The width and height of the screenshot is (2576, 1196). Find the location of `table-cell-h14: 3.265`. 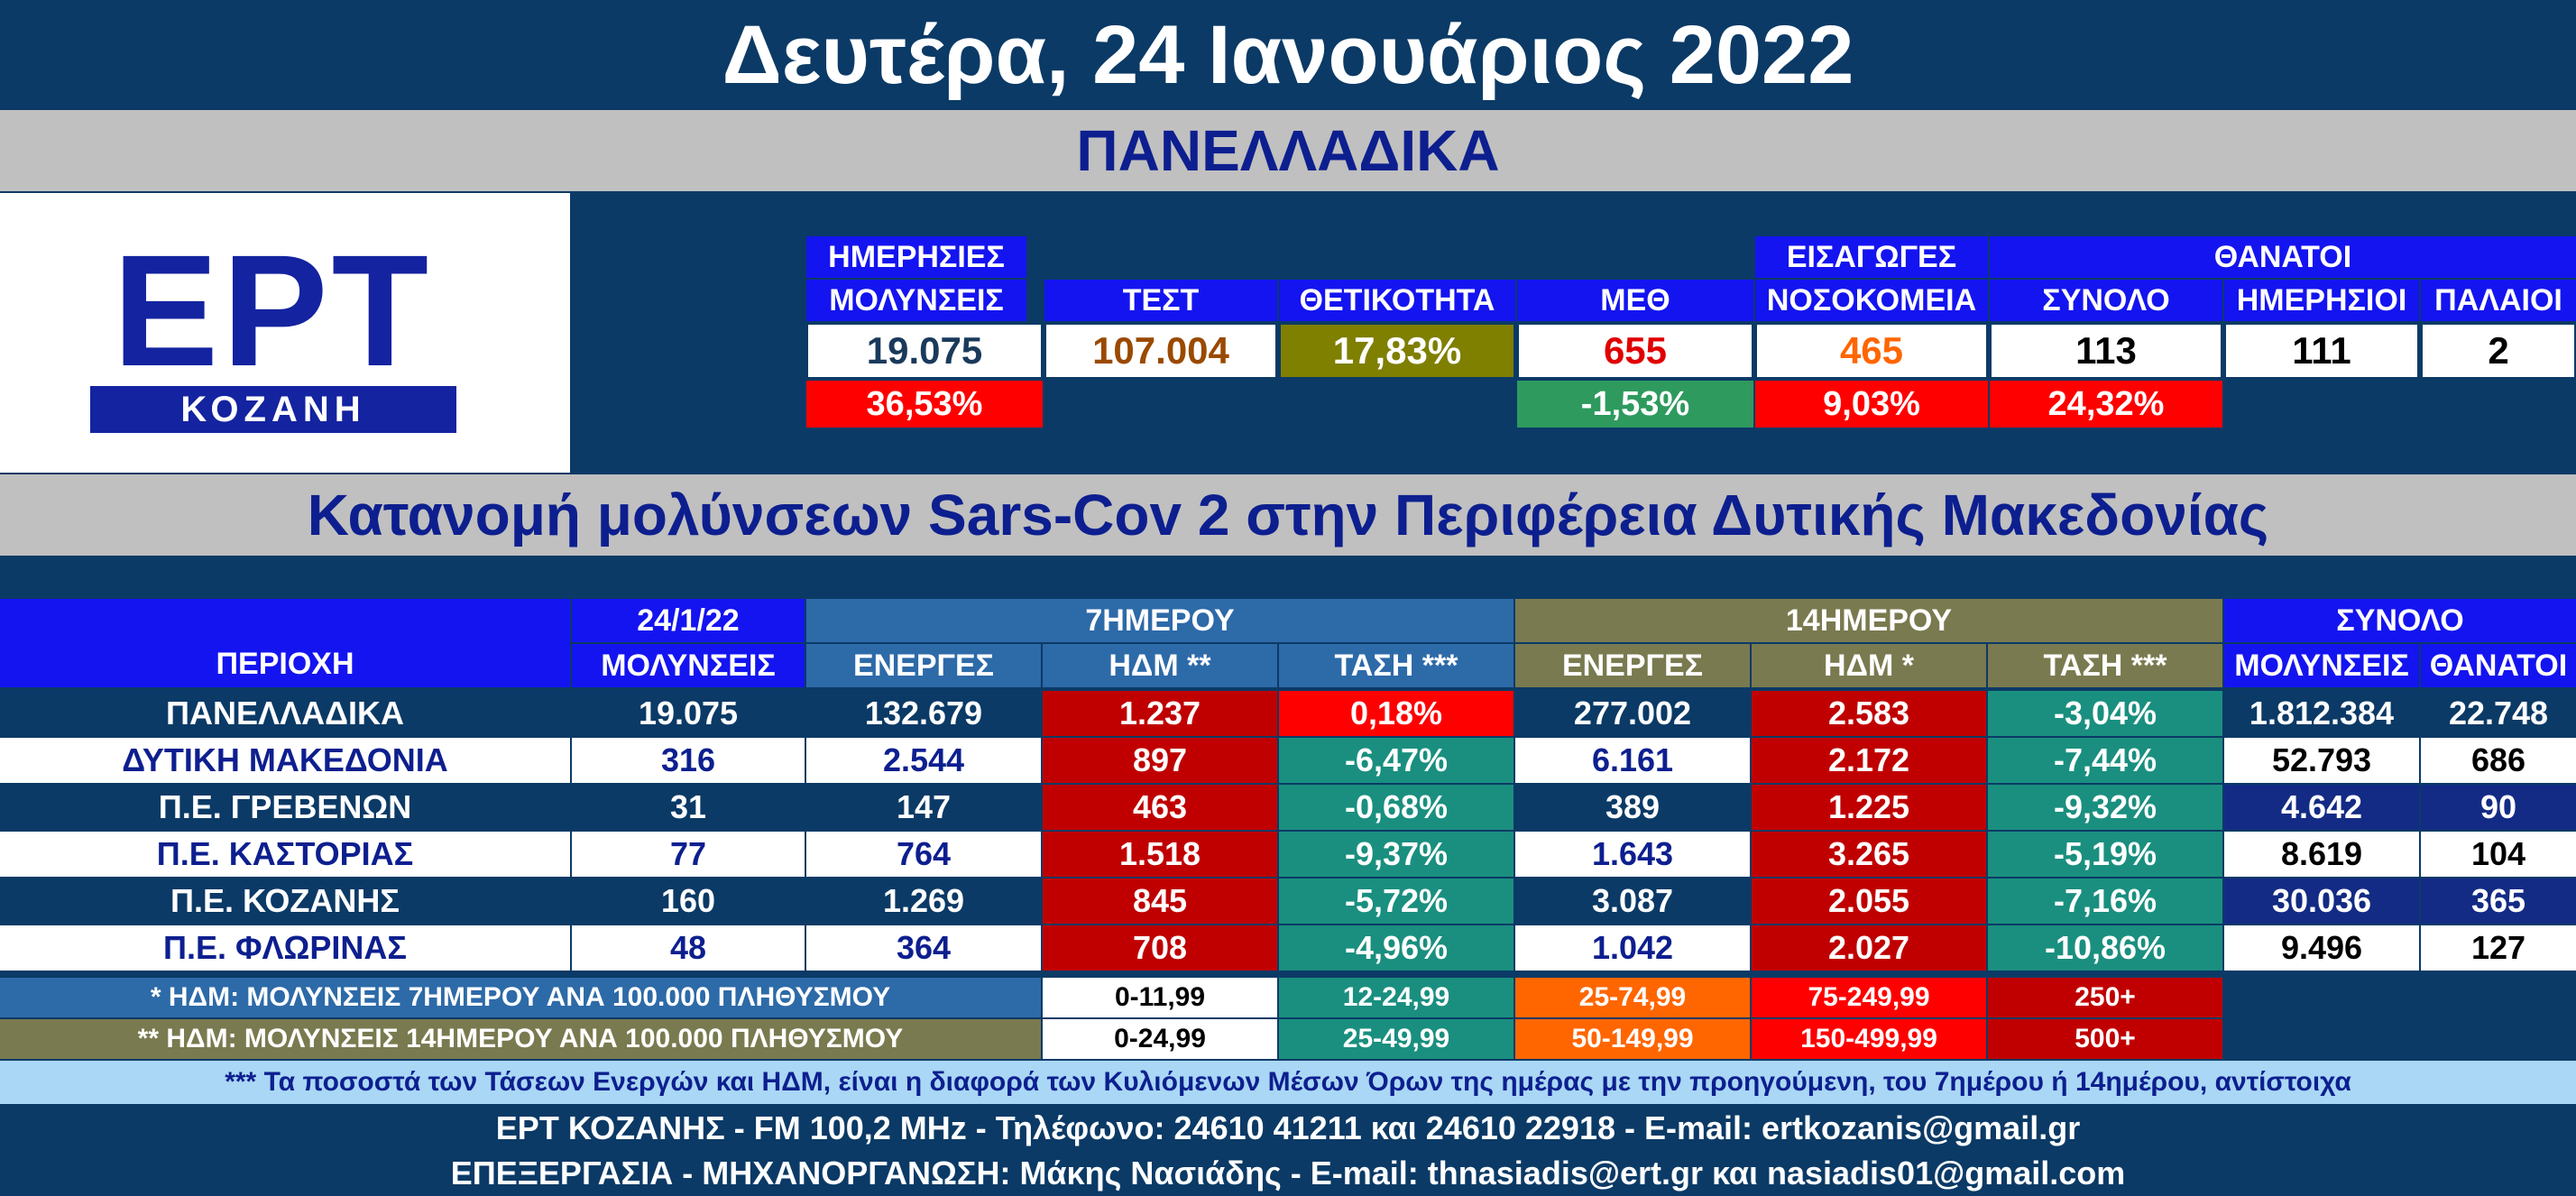

table-cell-h14: 3.265 is located at coordinates (1869, 855).